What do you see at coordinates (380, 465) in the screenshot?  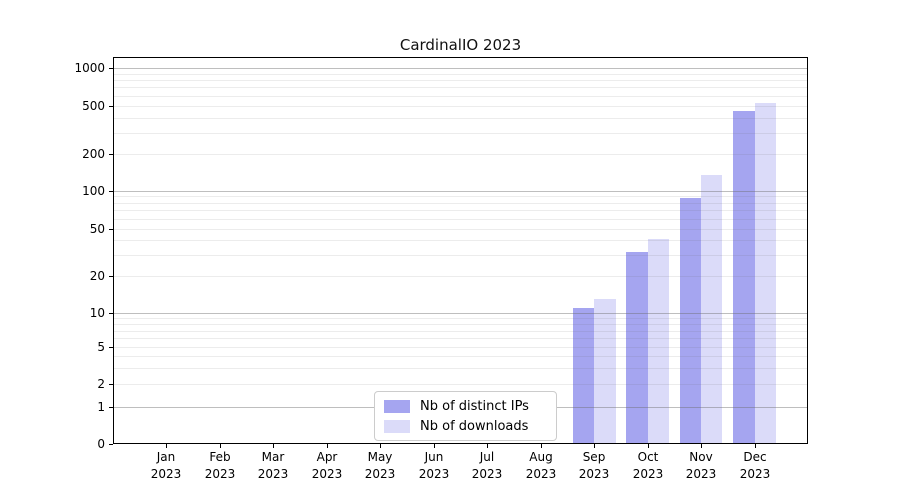 I see `x-tick-label: May 2023` at bounding box center [380, 465].